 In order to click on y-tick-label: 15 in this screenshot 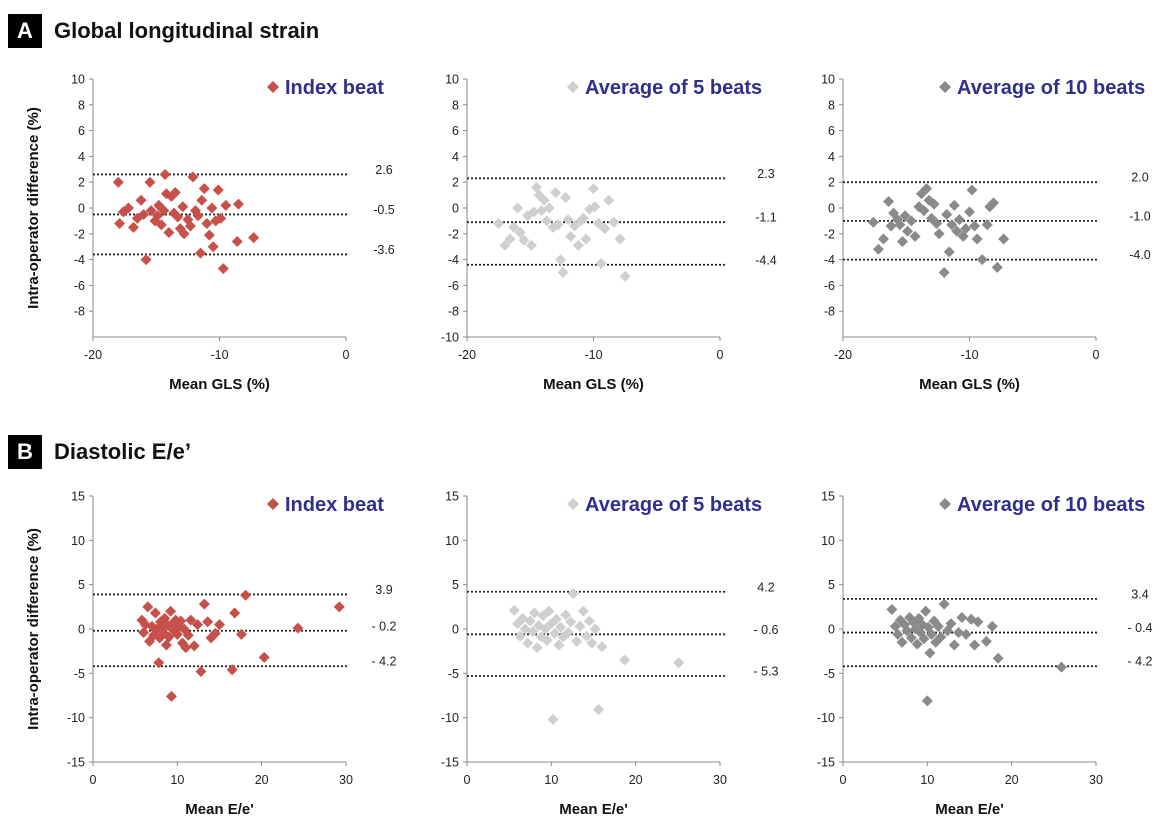, I will do `click(828, 497)`.